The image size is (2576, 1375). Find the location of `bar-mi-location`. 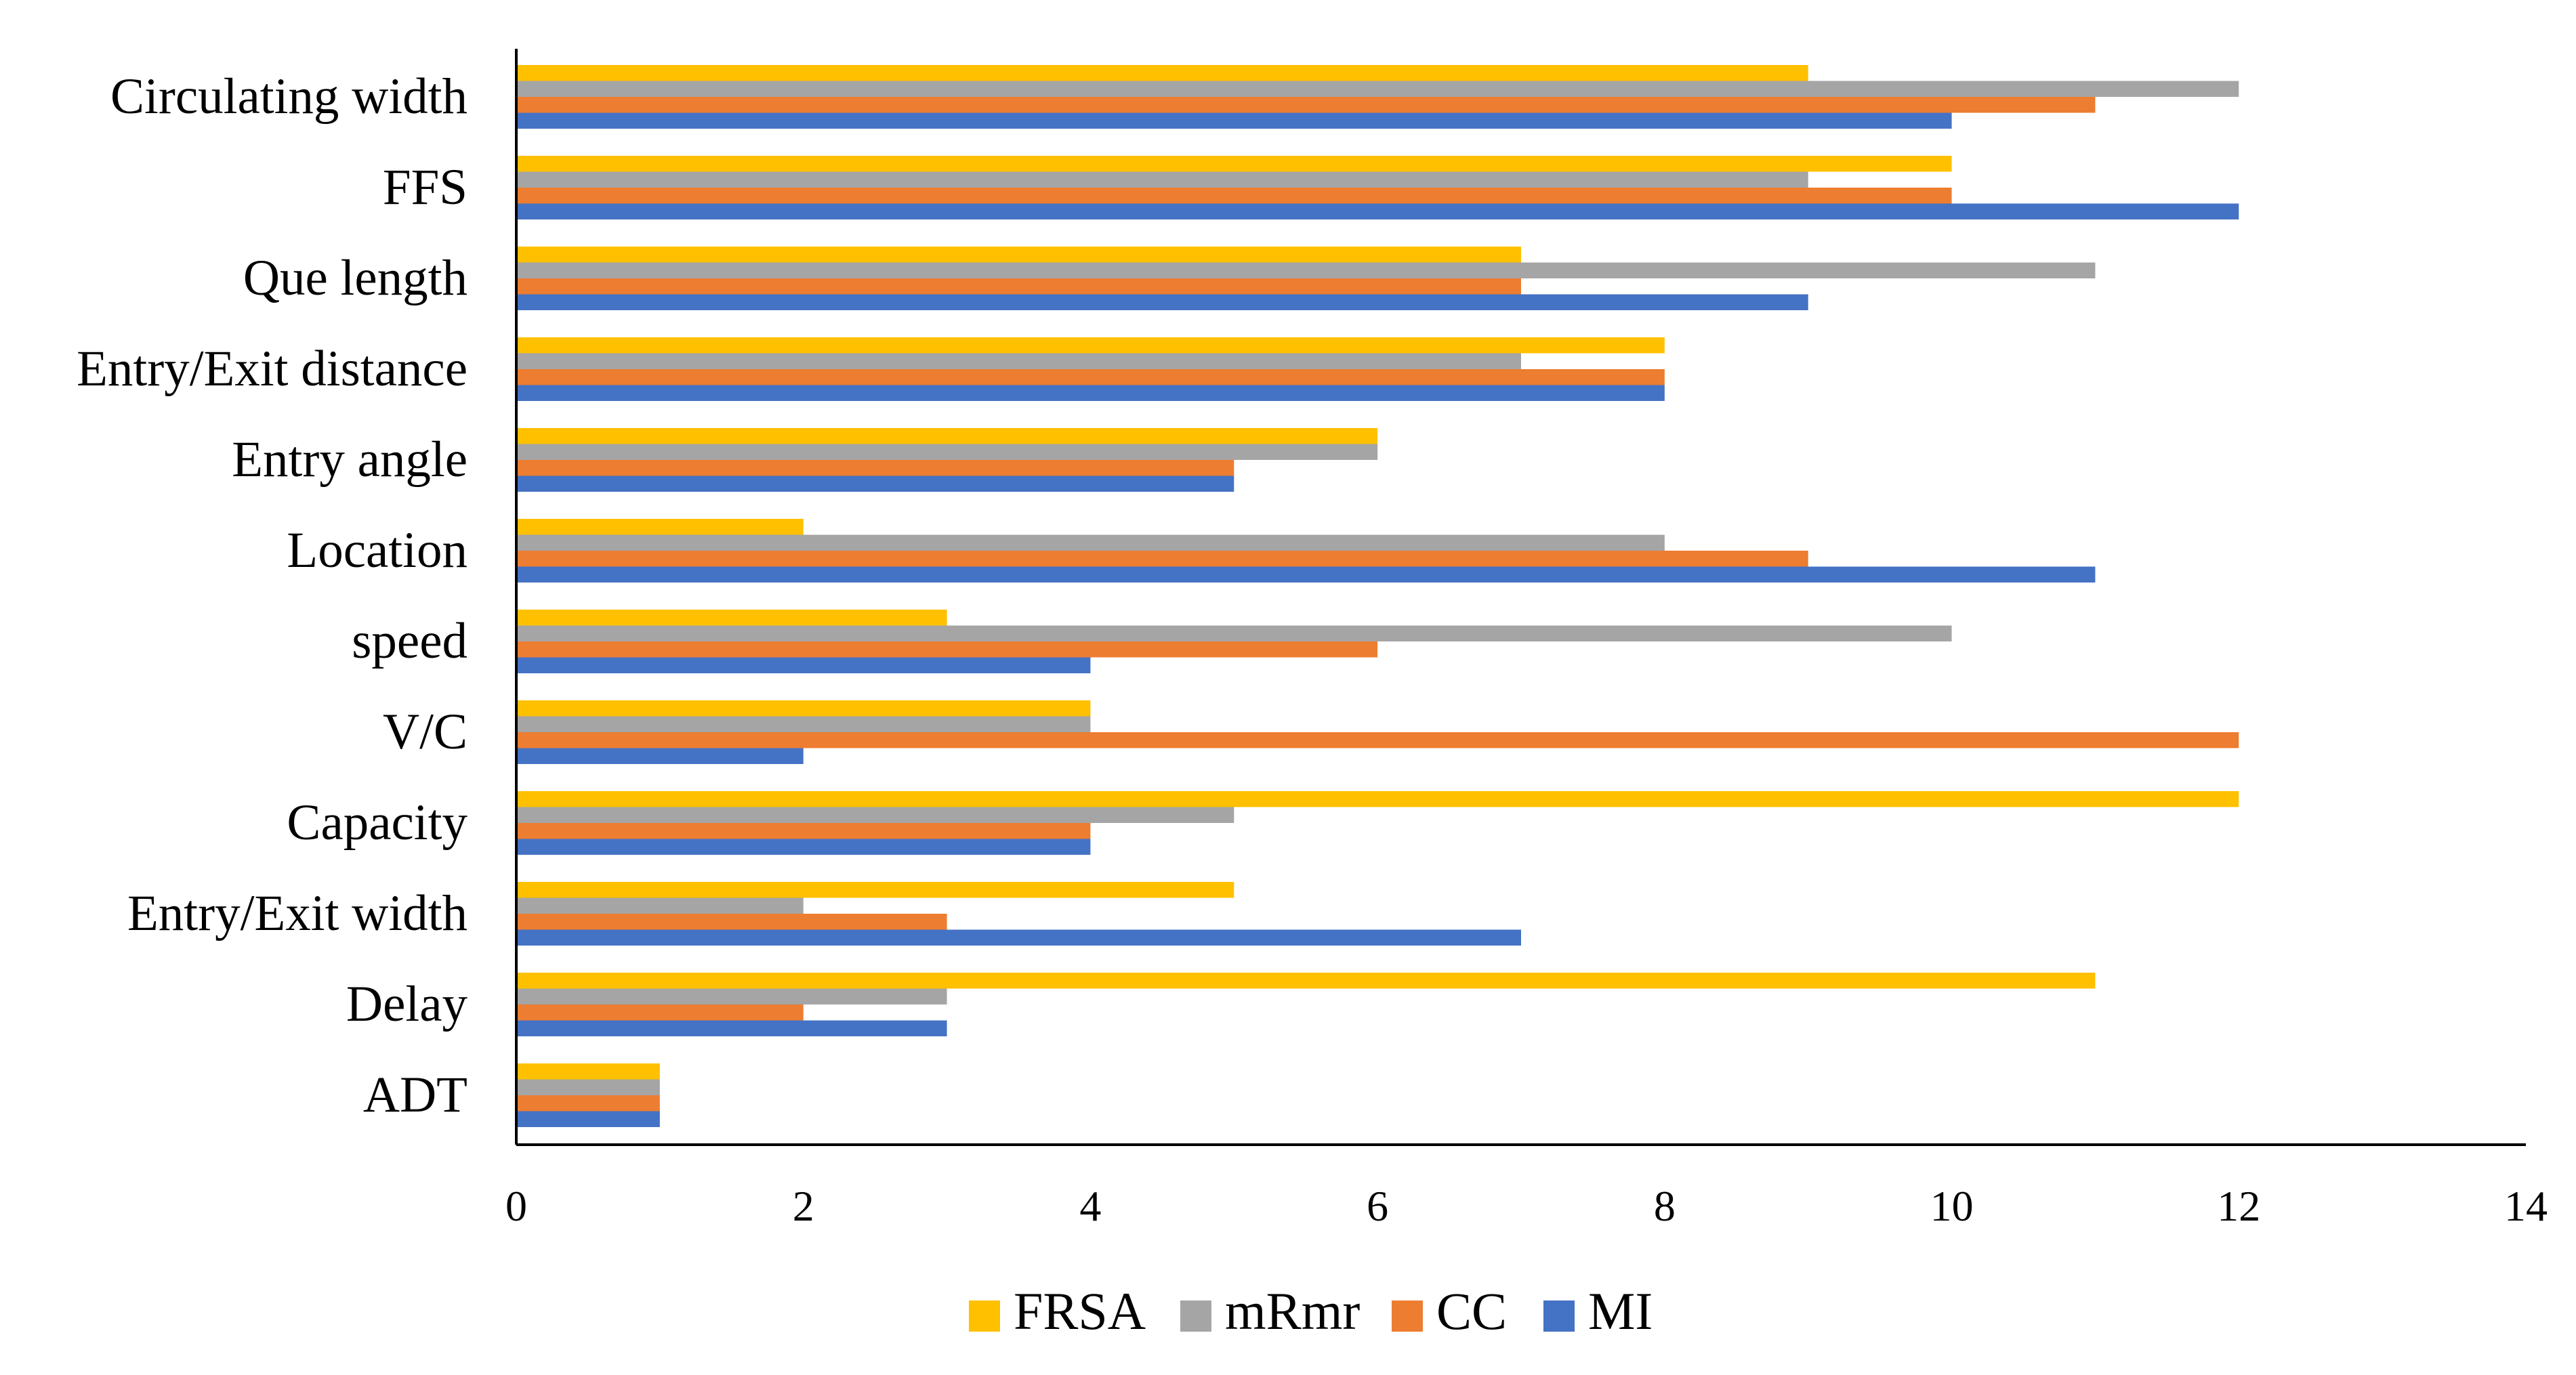

bar-mi-location is located at coordinates (1306, 574).